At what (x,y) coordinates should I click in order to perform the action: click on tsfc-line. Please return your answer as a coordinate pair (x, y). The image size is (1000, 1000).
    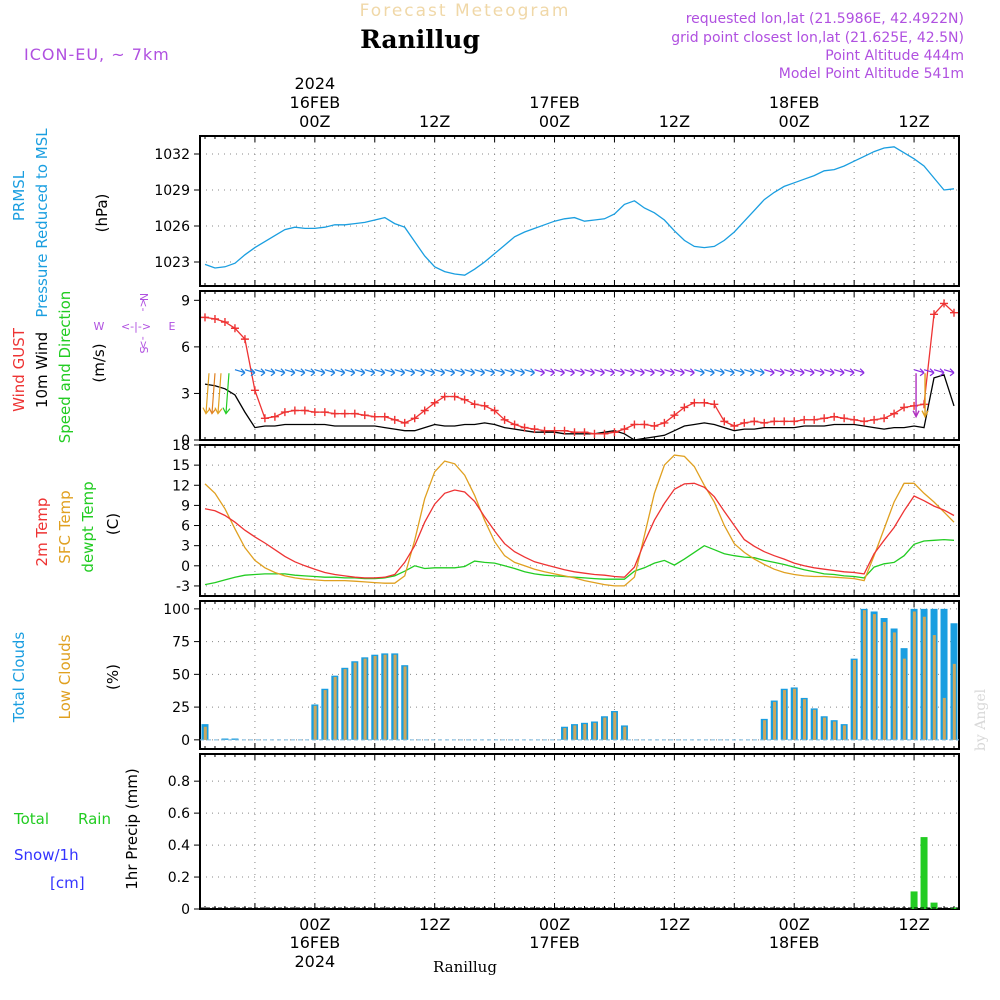
    Looking at the image, I should click on (579, 520).